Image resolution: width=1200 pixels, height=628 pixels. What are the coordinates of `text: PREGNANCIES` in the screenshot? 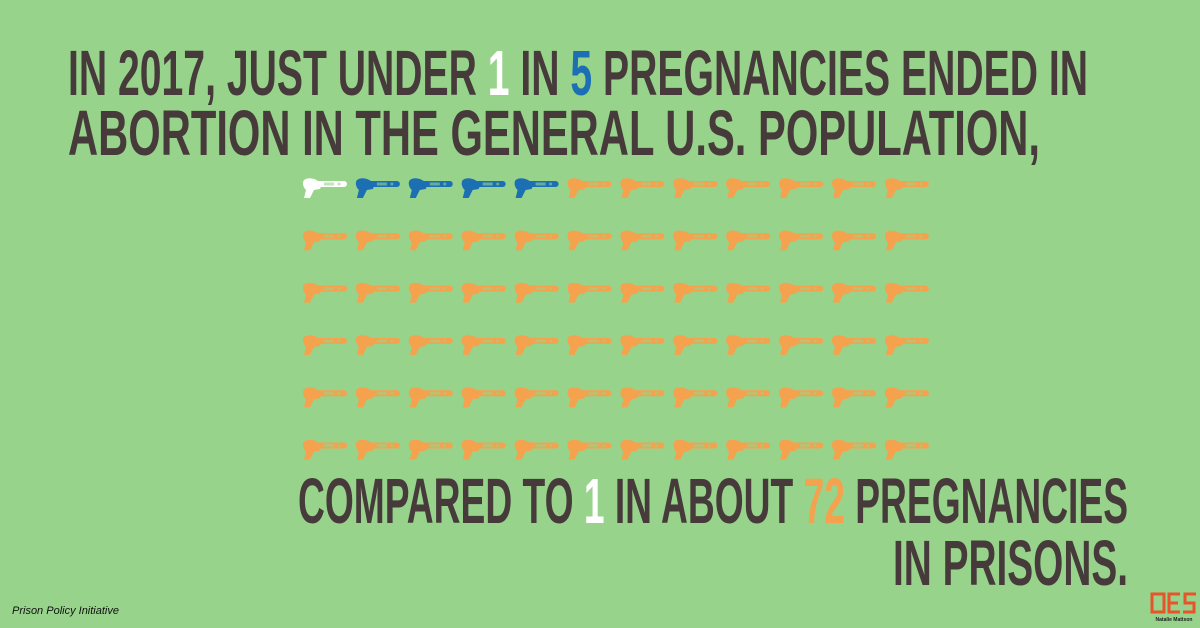 It's located at (986, 501).